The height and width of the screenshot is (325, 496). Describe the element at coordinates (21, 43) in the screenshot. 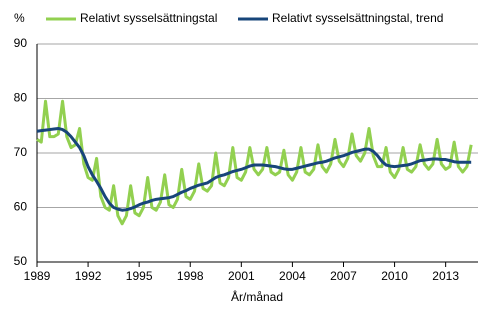

I see `y-tick-label: 90` at that location.